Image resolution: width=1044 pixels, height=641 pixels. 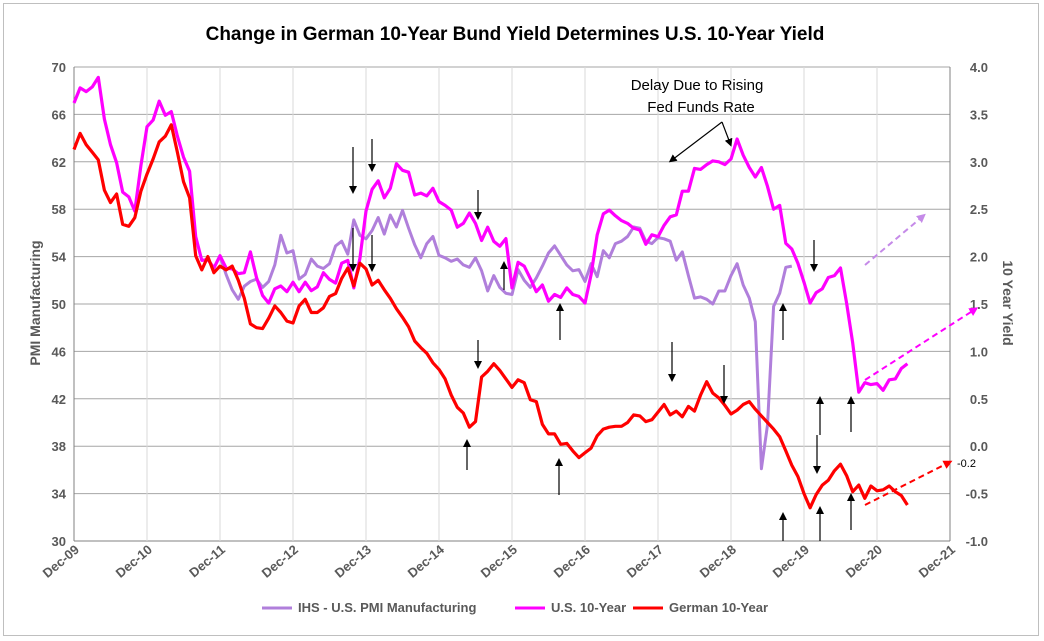 What do you see at coordinates (727, 134) in the screenshot?
I see `delay-pointer-right` at bounding box center [727, 134].